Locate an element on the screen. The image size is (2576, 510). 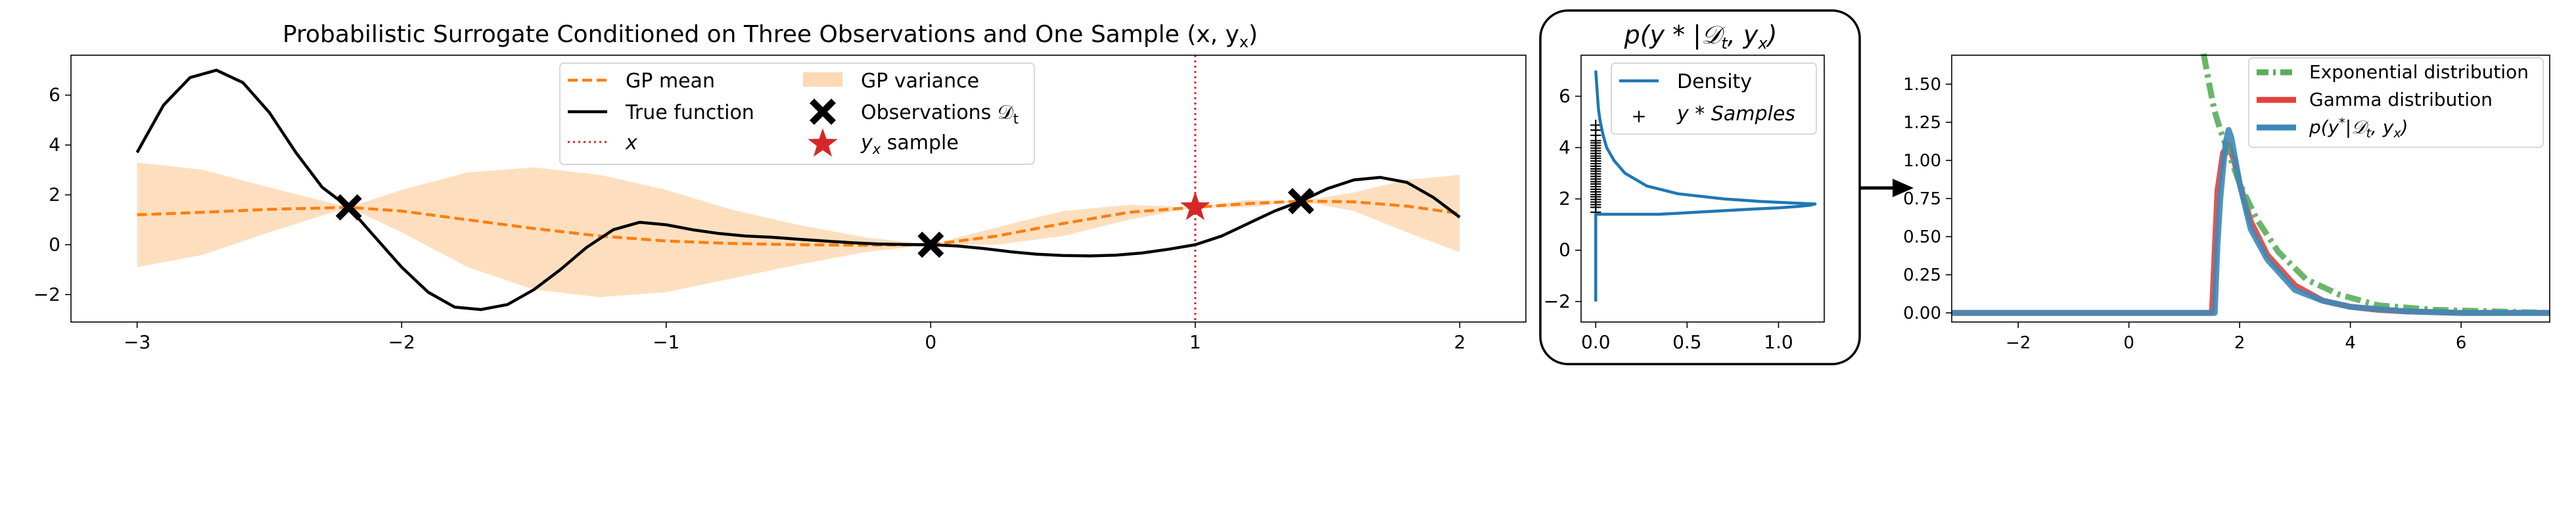
gp-variance-band-layer is located at coordinates (798, 230).